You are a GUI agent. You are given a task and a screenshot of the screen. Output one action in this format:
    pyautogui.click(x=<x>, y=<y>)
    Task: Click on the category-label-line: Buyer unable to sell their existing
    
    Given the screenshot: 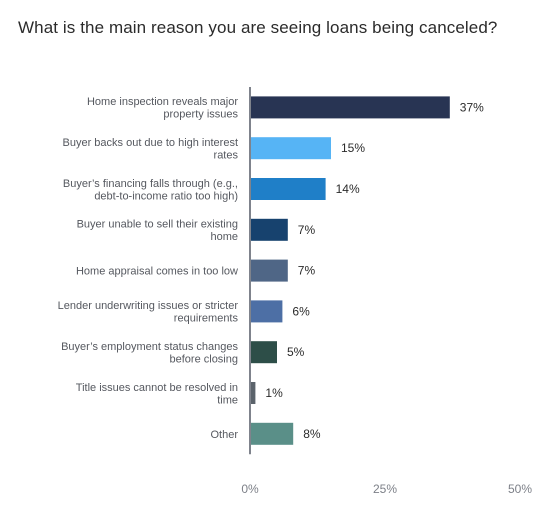 What is the action you would take?
    pyautogui.click(x=157, y=225)
    